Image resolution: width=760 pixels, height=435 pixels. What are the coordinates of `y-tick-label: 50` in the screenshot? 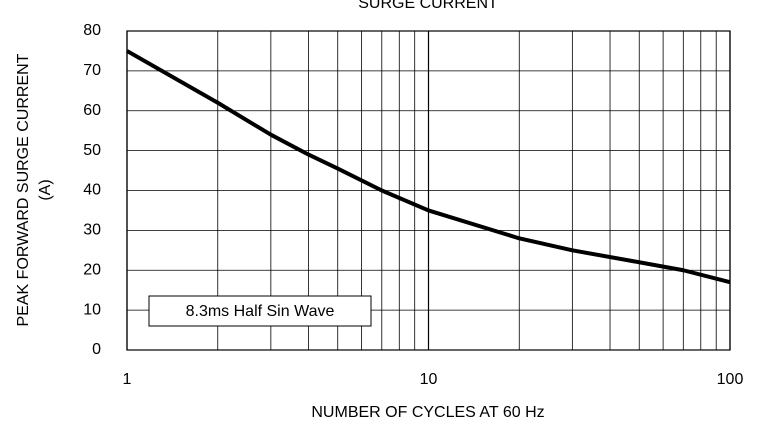 It's located at (92, 150).